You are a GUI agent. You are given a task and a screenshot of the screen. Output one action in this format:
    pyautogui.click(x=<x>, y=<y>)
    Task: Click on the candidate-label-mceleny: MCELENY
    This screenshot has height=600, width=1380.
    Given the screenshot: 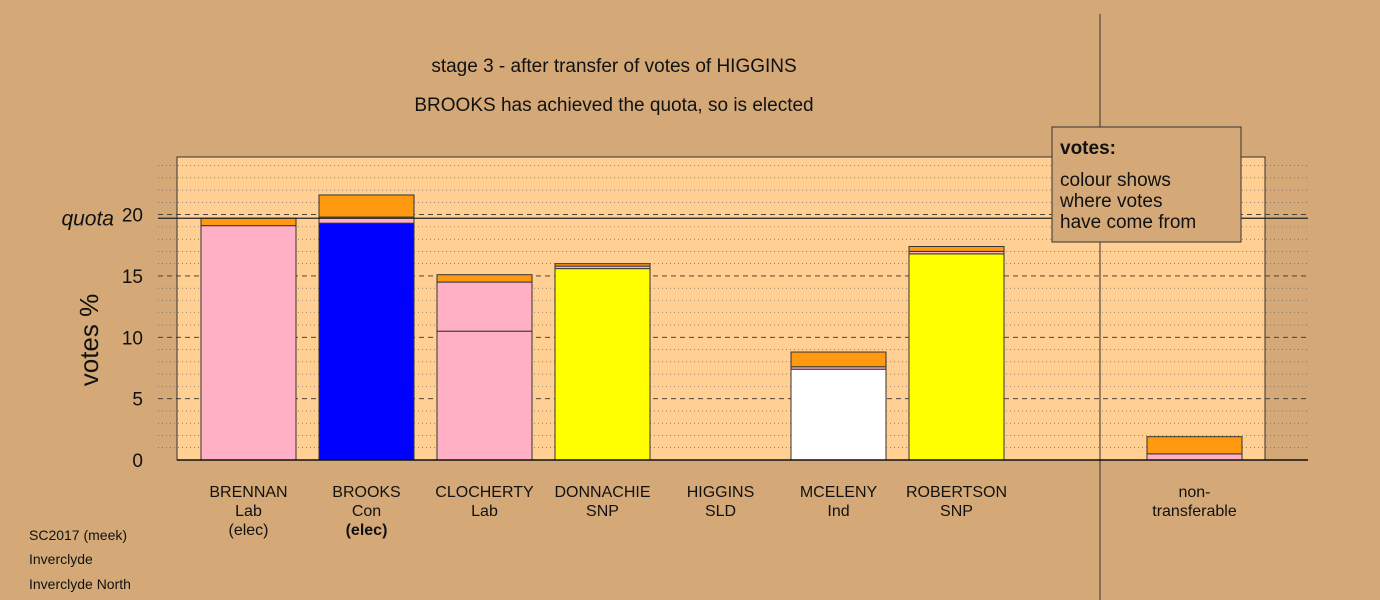 What is the action you would take?
    pyautogui.click(x=839, y=492)
    